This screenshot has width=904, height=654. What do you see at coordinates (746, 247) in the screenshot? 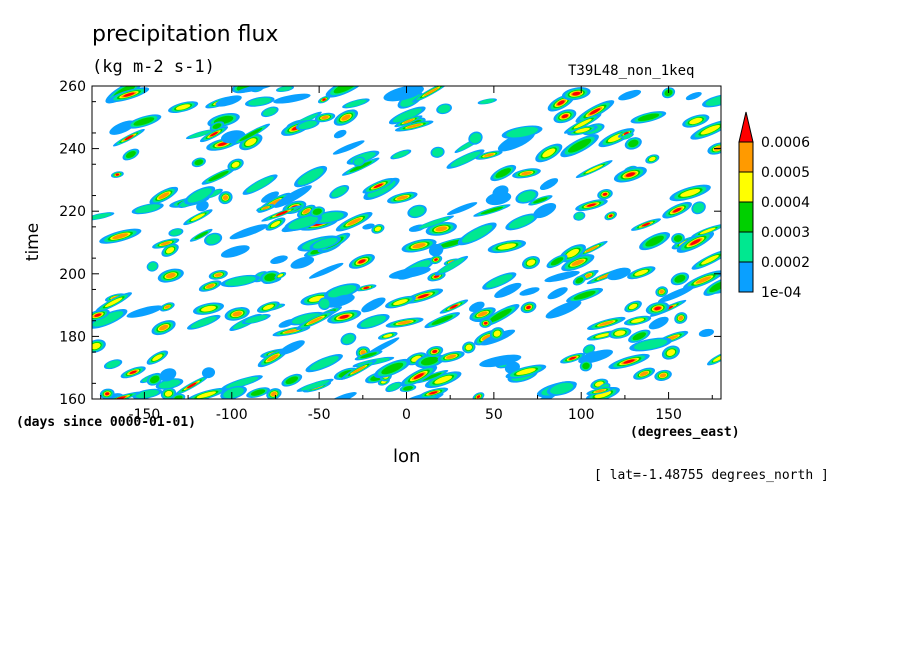
I see `colorbar-box` at bounding box center [746, 247].